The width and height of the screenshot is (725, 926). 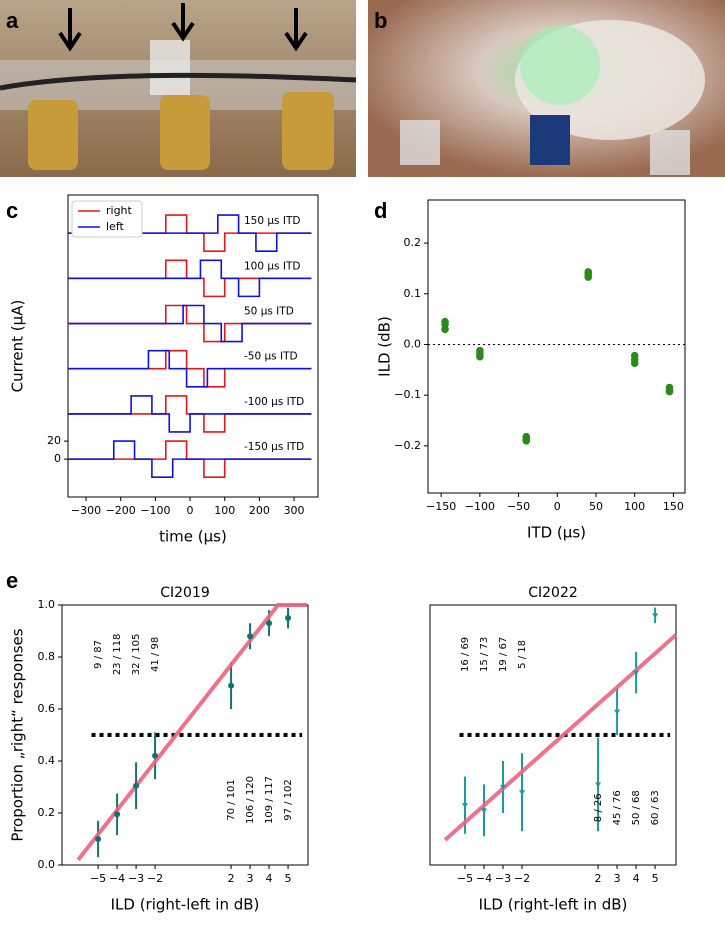 What do you see at coordinates (503, 654) in the screenshot?
I see `count-label: 19 / 67` at bounding box center [503, 654].